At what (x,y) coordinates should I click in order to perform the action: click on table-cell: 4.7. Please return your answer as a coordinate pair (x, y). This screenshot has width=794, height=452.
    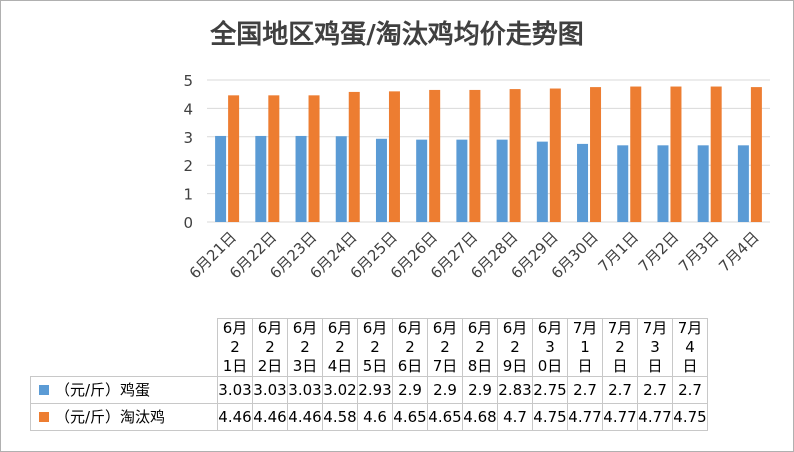
    Looking at the image, I should click on (515, 417).